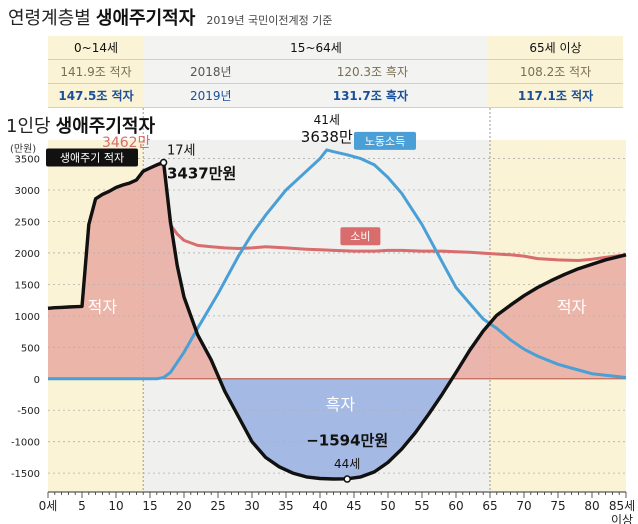  Describe the element at coordinates (126, 143) in the screenshot. I see `peak-consumption-label: 3462만` at that location.